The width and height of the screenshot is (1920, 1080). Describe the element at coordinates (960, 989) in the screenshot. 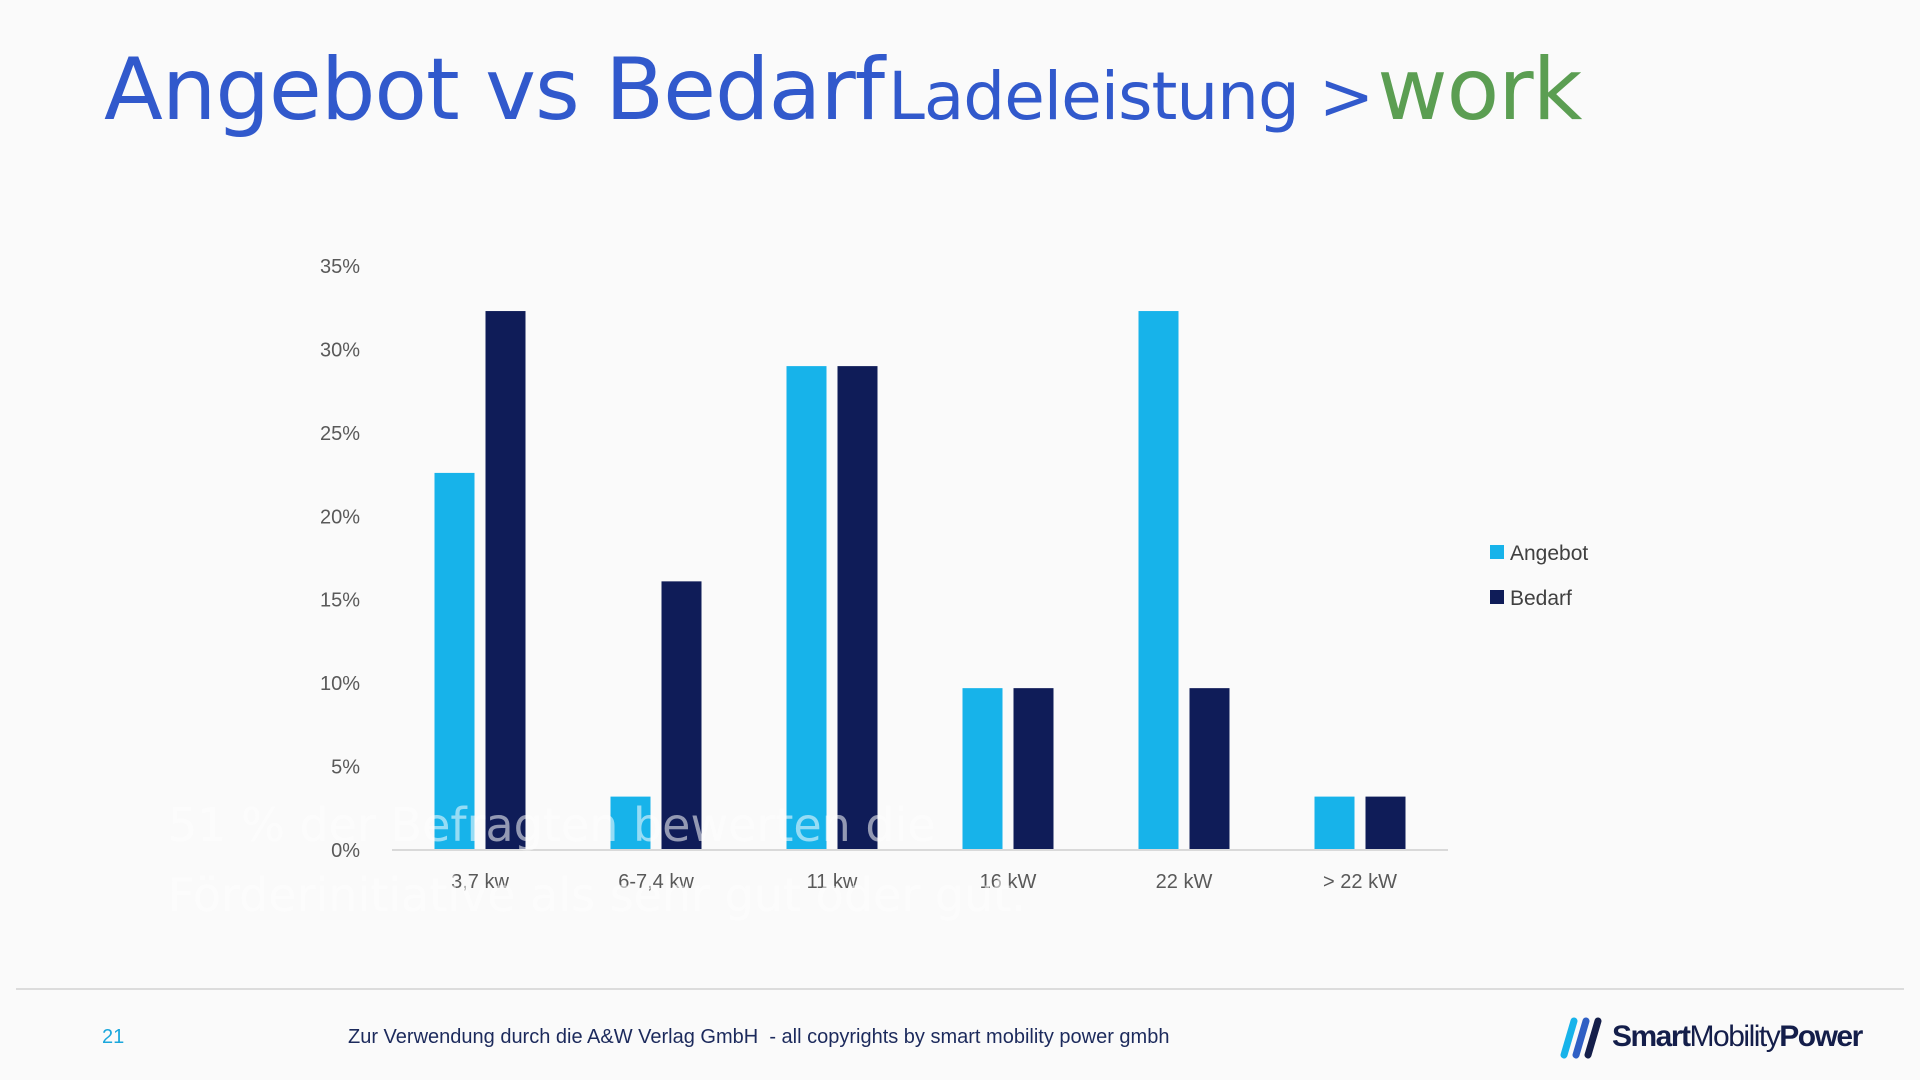

I see `footer-divider` at that location.